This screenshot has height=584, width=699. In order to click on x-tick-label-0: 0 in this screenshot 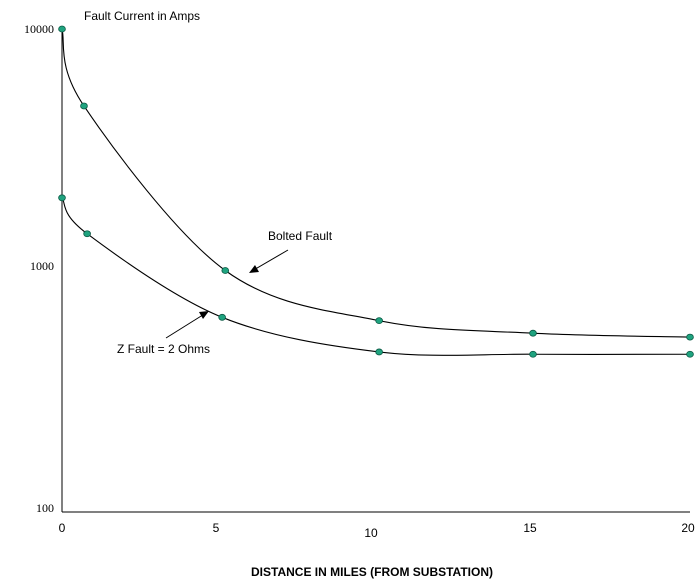, I will do `click(62, 528)`.